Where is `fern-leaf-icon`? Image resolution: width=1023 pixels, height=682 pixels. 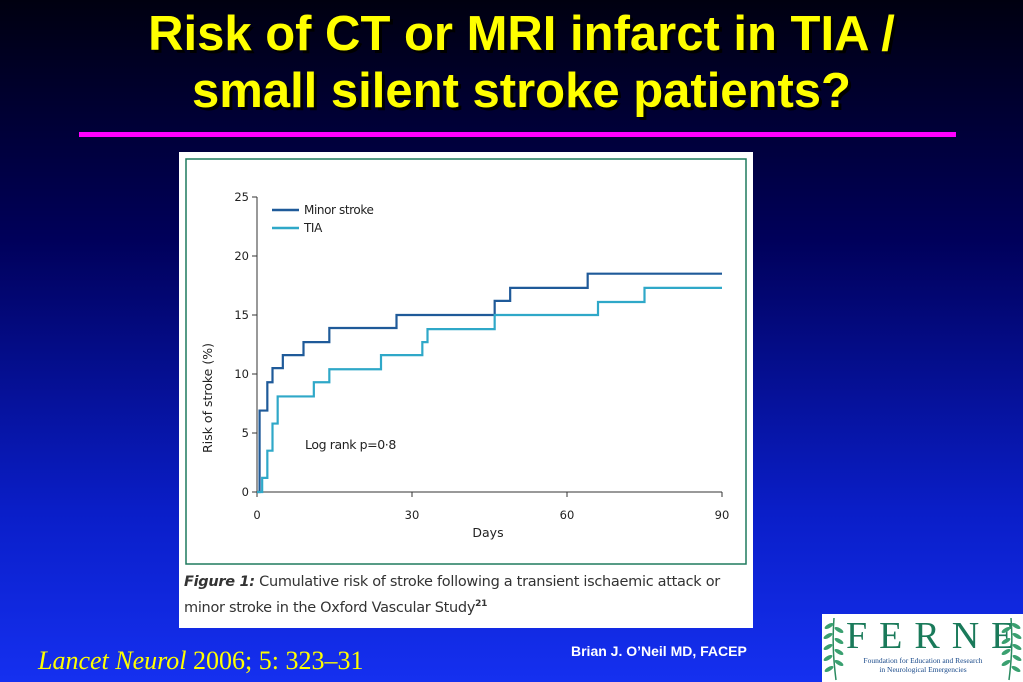 fern-leaf-icon is located at coordinates (833, 649).